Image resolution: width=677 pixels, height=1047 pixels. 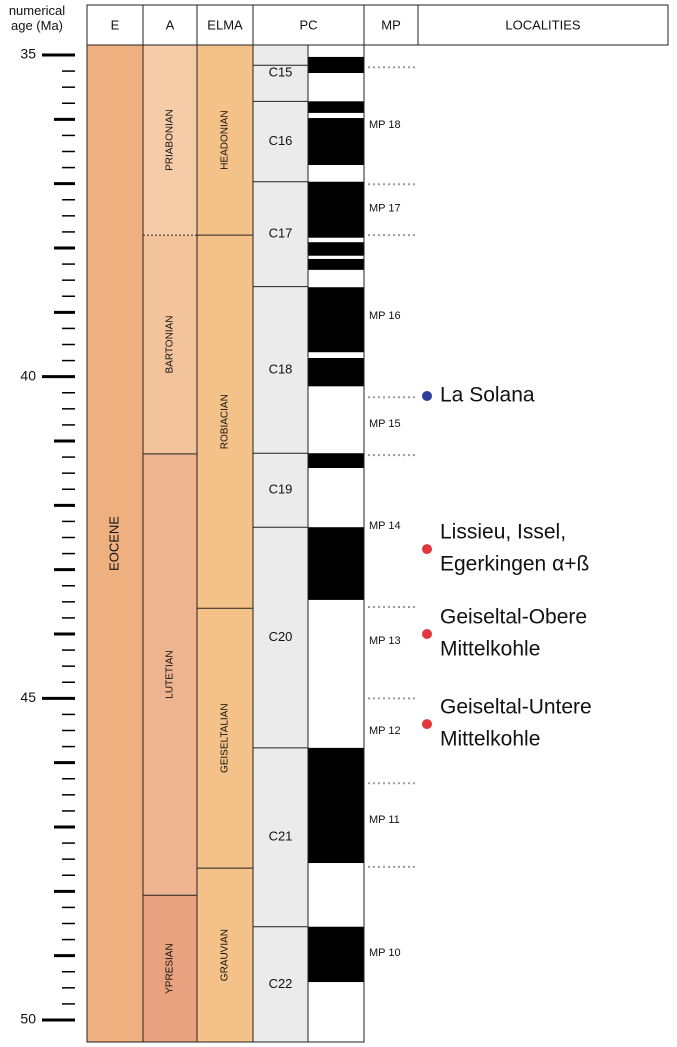 I want to click on age-label: LUTETIAN, so click(x=170, y=674).